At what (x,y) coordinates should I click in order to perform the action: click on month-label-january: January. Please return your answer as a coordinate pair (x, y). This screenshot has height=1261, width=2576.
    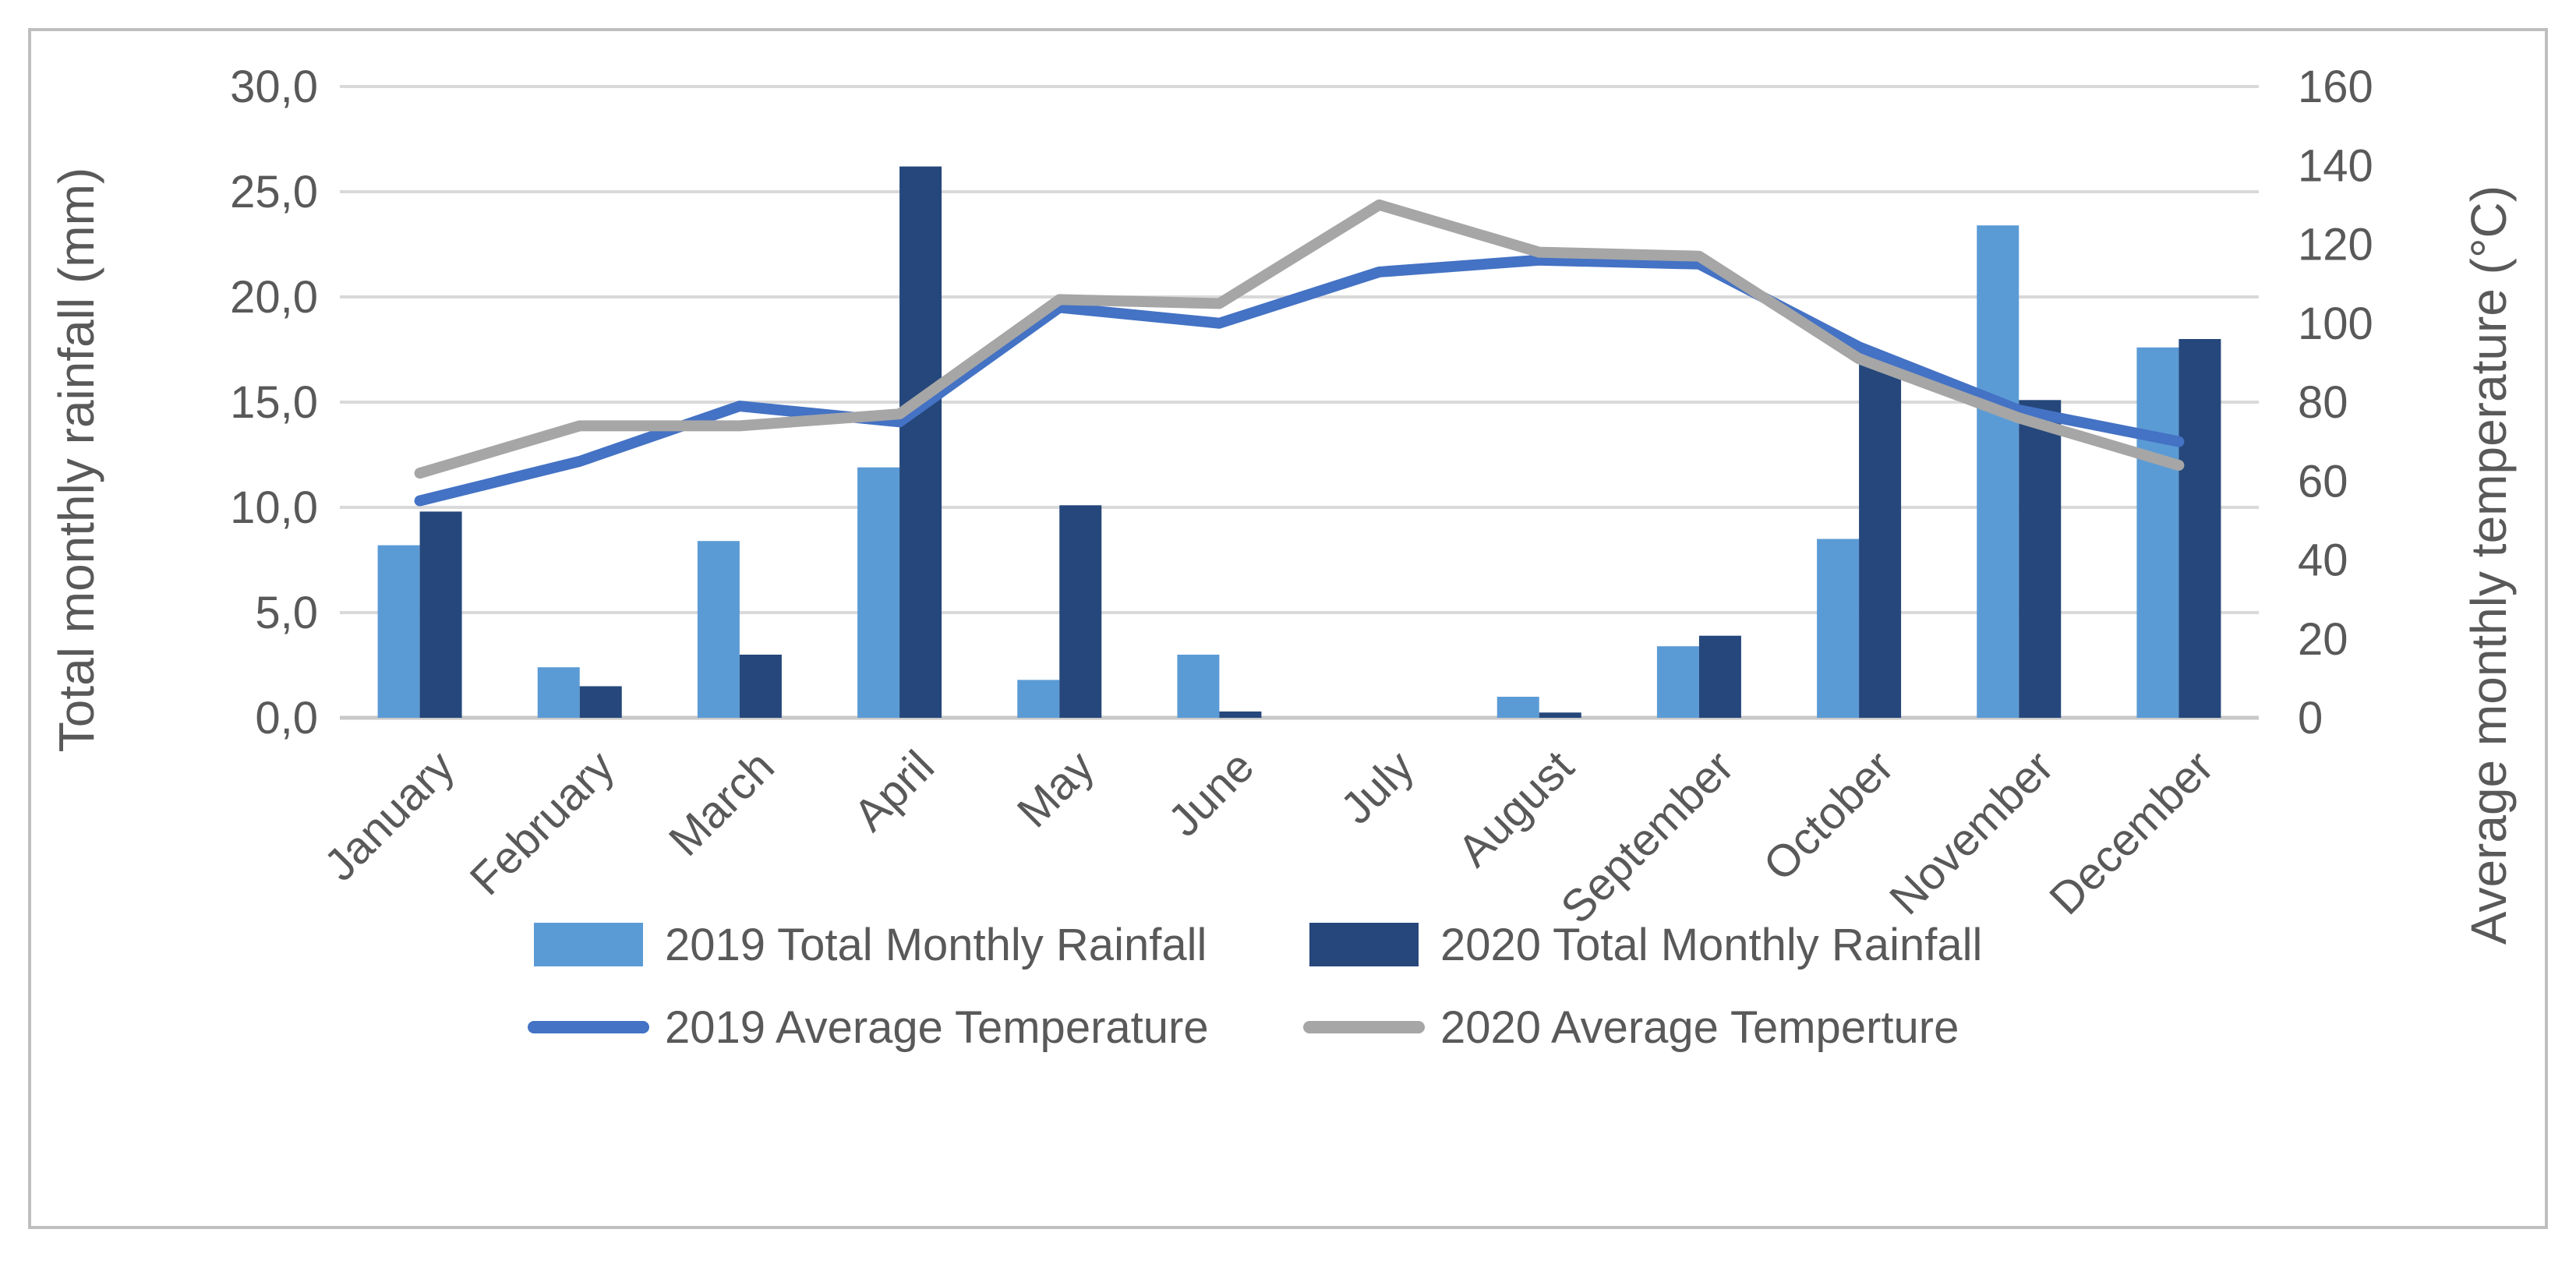
    Looking at the image, I should click on (390, 816).